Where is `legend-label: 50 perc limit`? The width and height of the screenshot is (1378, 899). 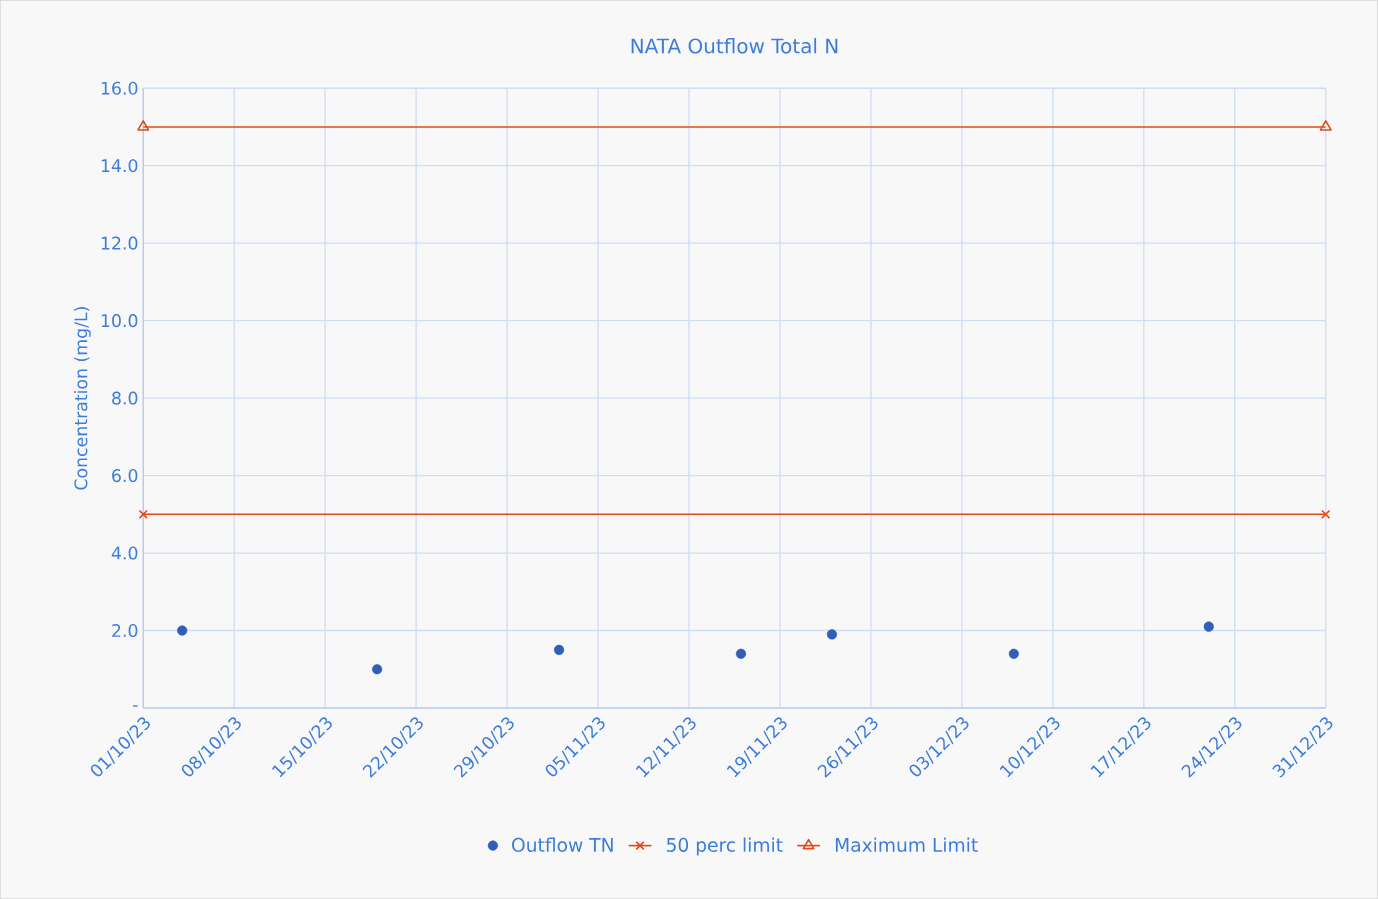 legend-label: 50 perc limit is located at coordinates (725, 846).